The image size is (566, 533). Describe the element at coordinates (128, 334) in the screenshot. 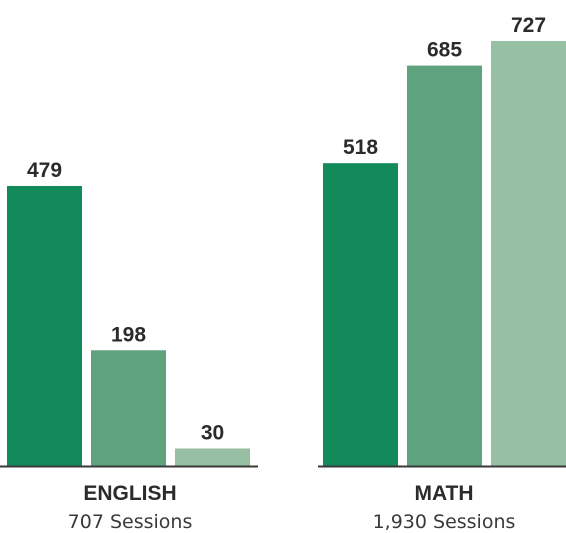

I see `english-value-label-2: 198` at that location.